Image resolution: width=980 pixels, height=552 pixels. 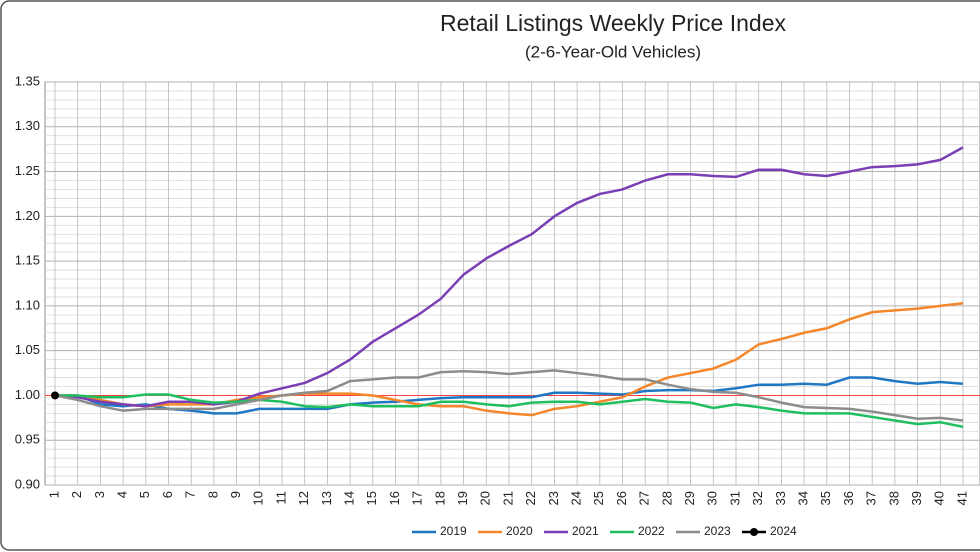 What do you see at coordinates (803, 498) in the screenshot?
I see `x-tick-label: 34` at bounding box center [803, 498].